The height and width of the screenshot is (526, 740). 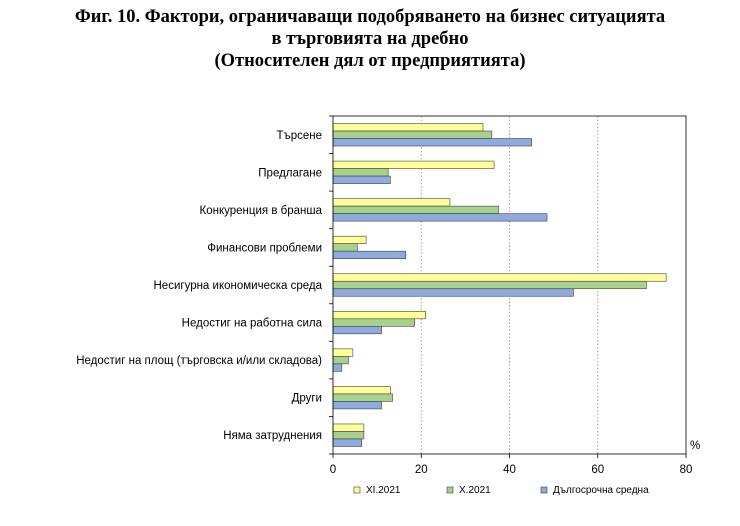 What do you see at coordinates (383, 490) in the screenshot?
I see `legend-label: XI.2021` at bounding box center [383, 490].